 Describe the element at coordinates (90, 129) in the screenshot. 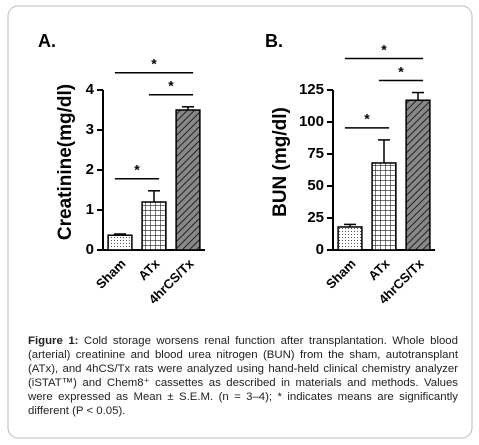

I see `y-tick-label: 3` at that location.